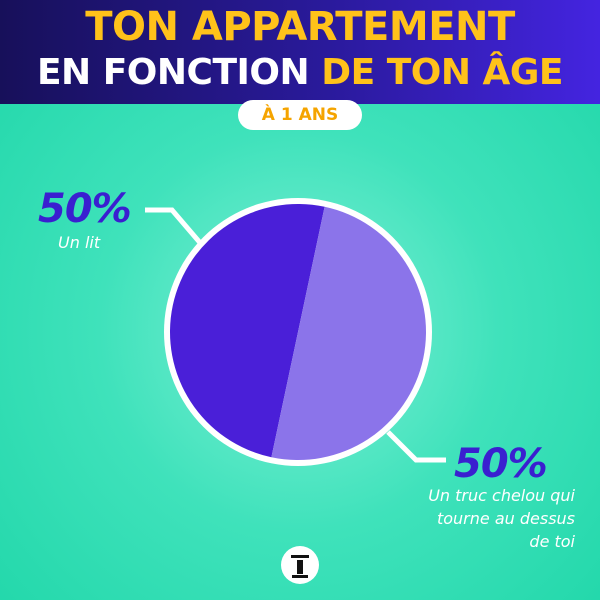  I want to click on title-line: EN FONCTION DE TON ÂGE, so click(300, 72).